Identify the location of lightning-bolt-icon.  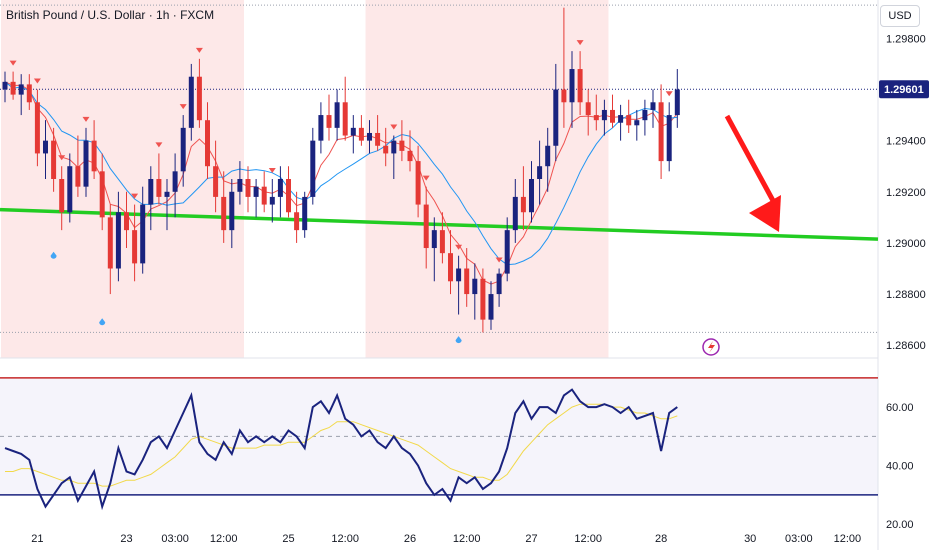
(711, 347).